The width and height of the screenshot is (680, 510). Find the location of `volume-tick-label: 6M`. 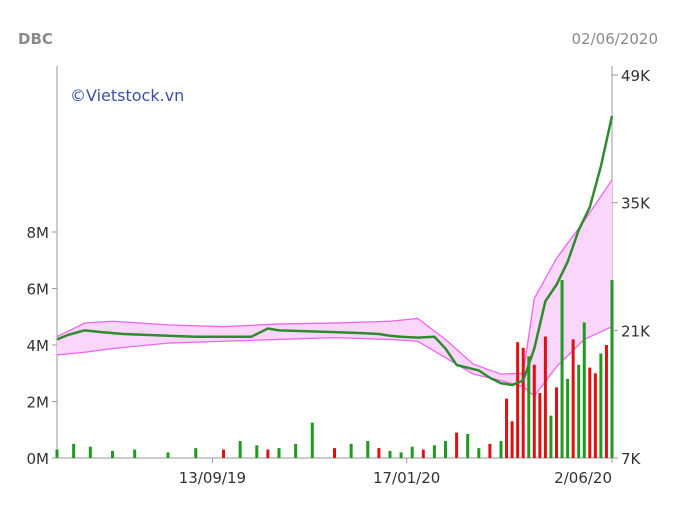

volume-tick-label: 6M is located at coordinates (38, 290).